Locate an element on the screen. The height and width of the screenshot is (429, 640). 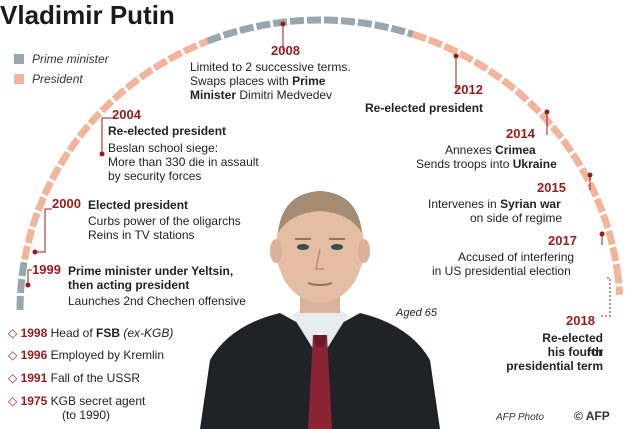
event-2008-line3a: Minister is located at coordinates (213, 95).